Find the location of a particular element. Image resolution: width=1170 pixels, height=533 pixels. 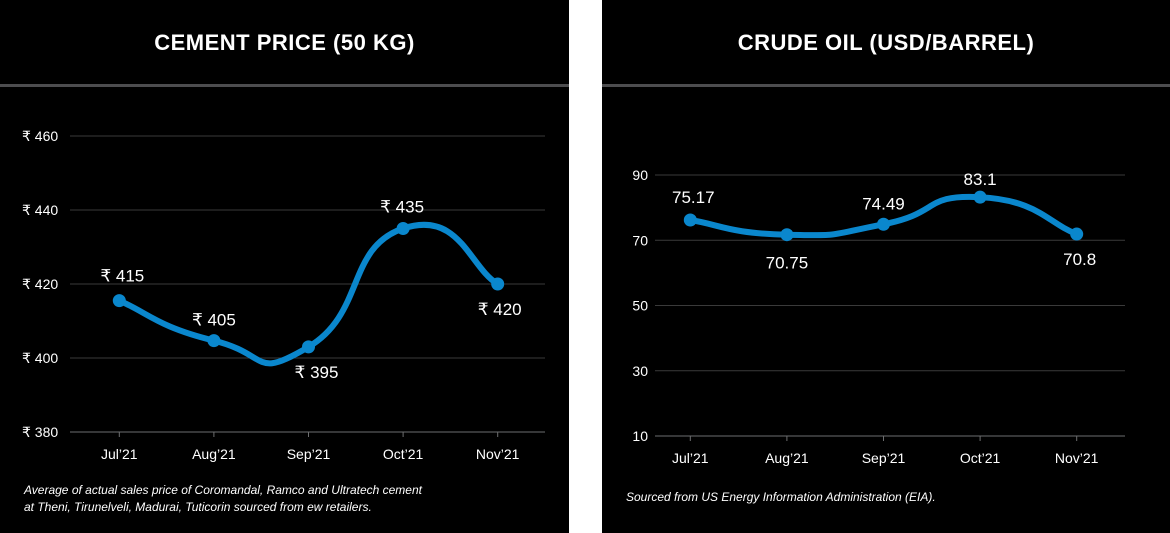

cement-y-tick-label: ₹ 380 is located at coordinates (40, 432).